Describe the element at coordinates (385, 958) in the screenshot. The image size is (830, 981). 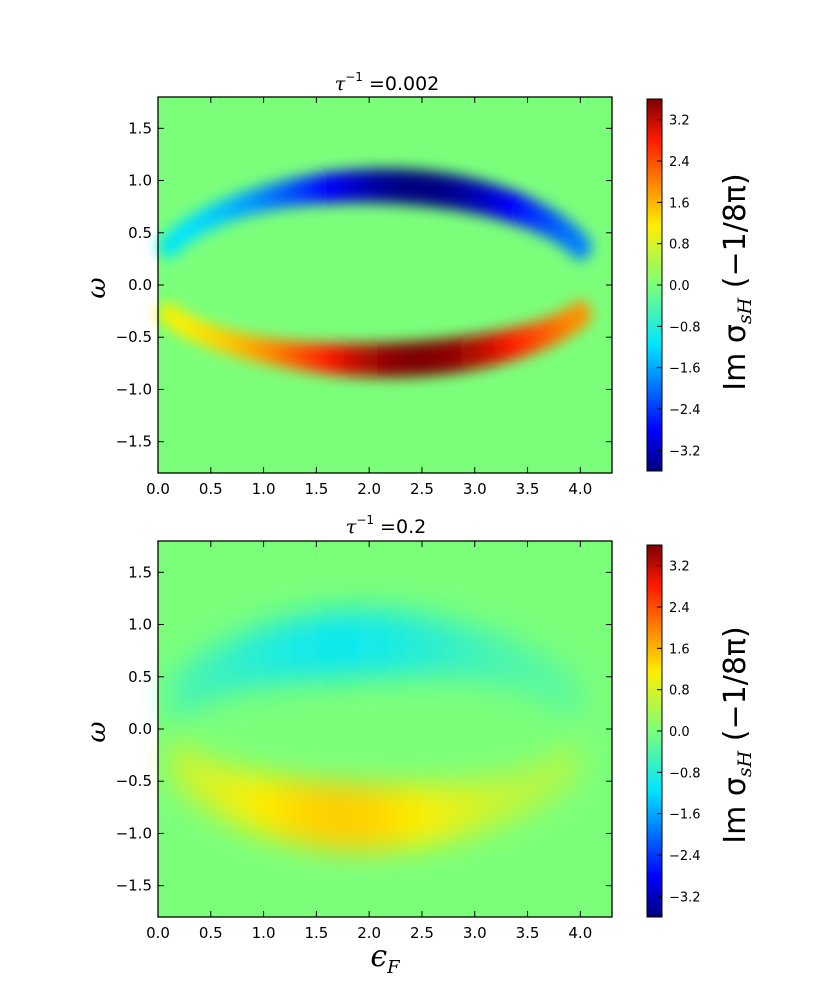
I see `x-axis-label-bottom: ϵF` at that location.